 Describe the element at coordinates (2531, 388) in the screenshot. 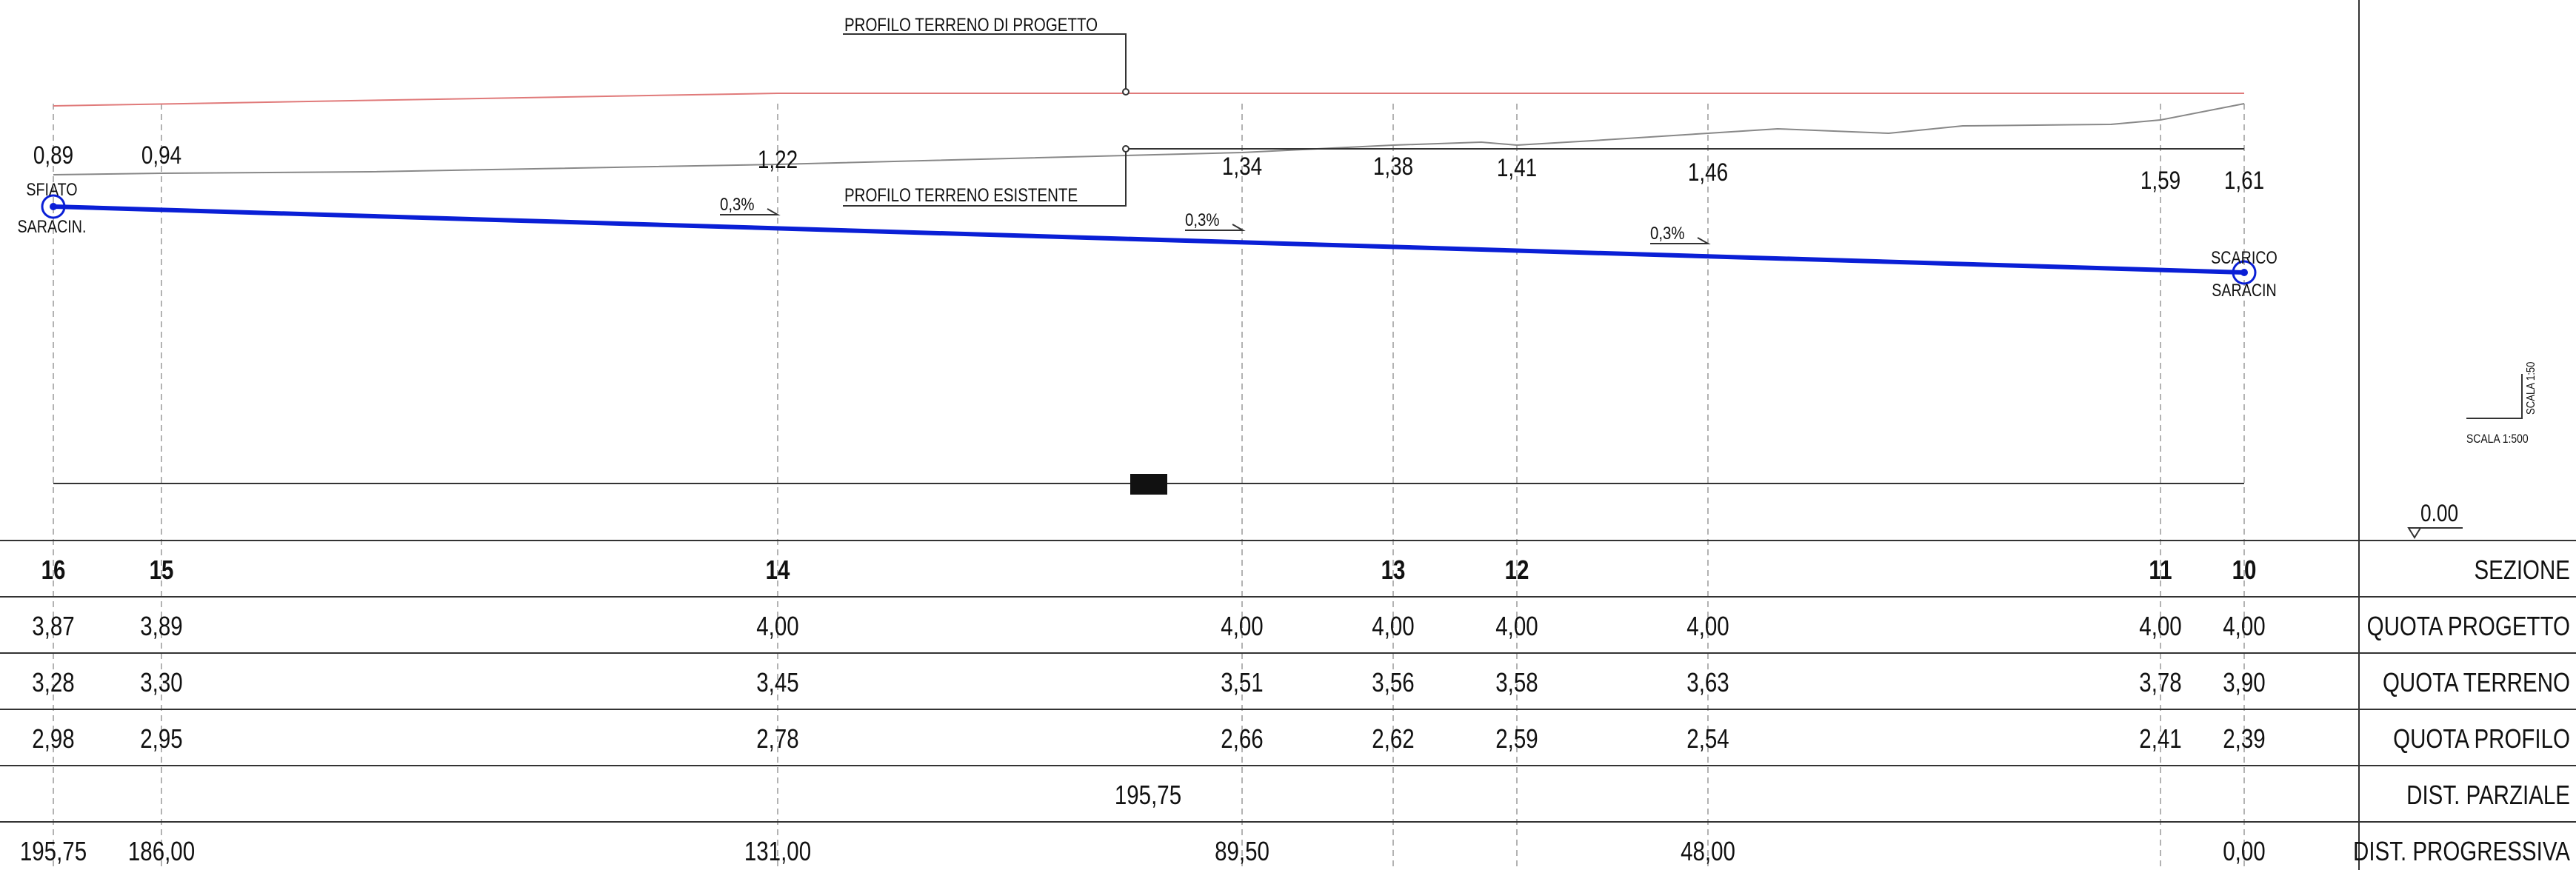

I see `scale-vertical: SCALA 1:50` at that location.